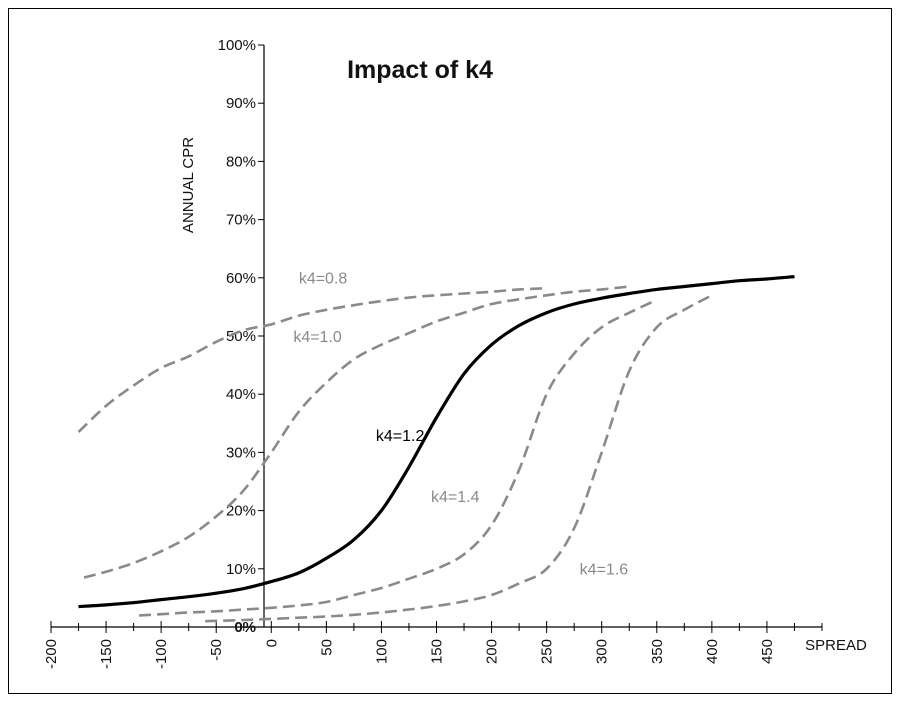  What do you see at coordinates (241, 452) in the screenshot?
I see `y-tick-label: 30%` at bounding box center [241, 452].